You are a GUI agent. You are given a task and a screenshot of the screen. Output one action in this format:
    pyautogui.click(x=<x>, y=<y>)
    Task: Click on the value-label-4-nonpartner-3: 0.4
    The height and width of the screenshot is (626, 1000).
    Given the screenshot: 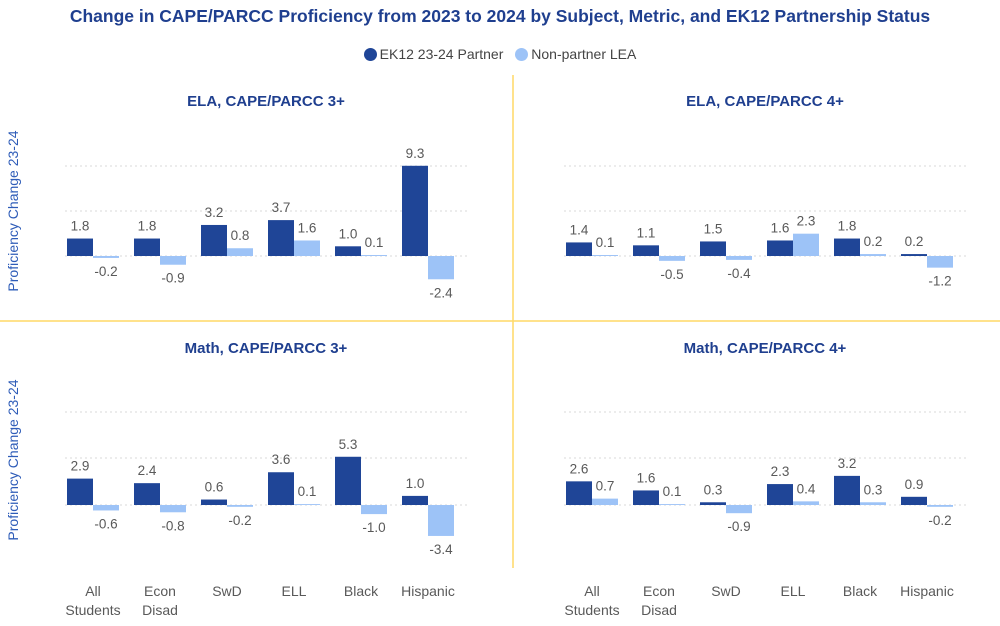 What is the action you would take?
    pyautogui.click(x=806, y=488)
    